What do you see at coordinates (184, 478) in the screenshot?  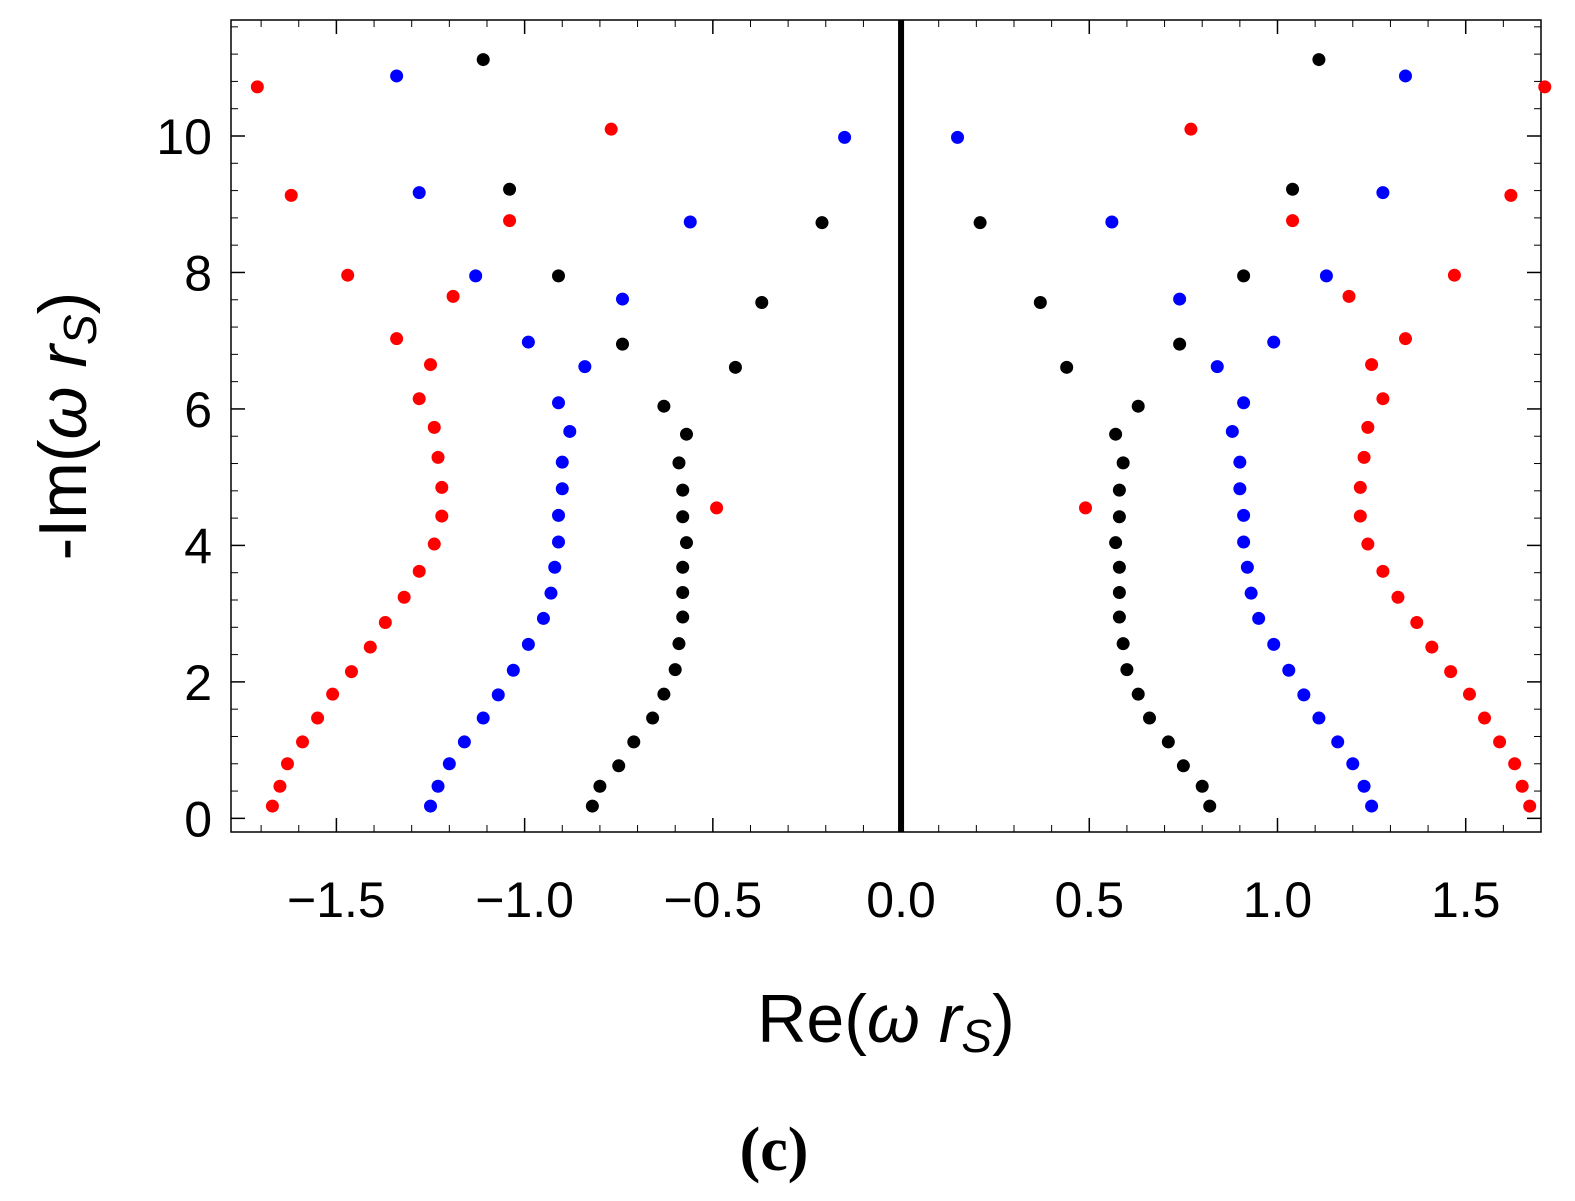 I see `y-tick-labels: 0 2 4 6 8 10` at bounding box center [184, 478].